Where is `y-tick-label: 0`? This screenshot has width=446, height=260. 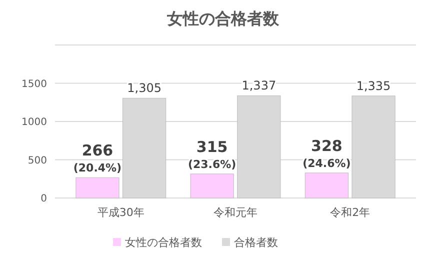
y-tick-label: 0 is located at coordinates (43, 199).